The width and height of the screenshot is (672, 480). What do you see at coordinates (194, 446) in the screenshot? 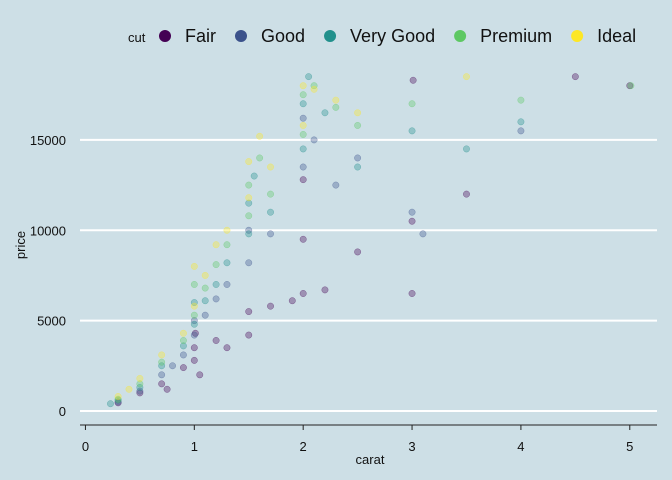
I see `x-tick-label-1: 1` at bounding box center [194, 446].